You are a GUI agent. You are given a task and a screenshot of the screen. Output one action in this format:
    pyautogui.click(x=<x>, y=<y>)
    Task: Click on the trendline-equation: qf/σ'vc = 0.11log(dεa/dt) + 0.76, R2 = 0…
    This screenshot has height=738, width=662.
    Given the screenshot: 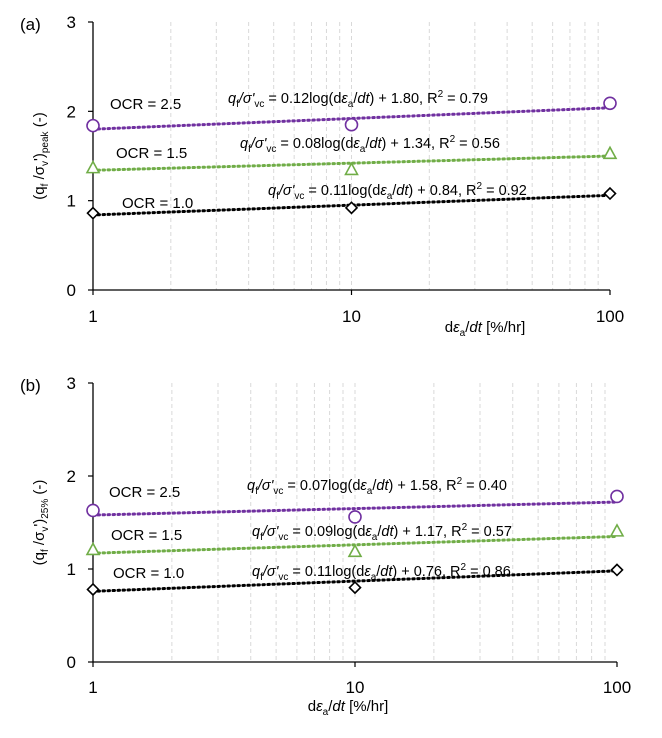 What is the action you would take?
    pyautogui.click(x=381, y=572)
    